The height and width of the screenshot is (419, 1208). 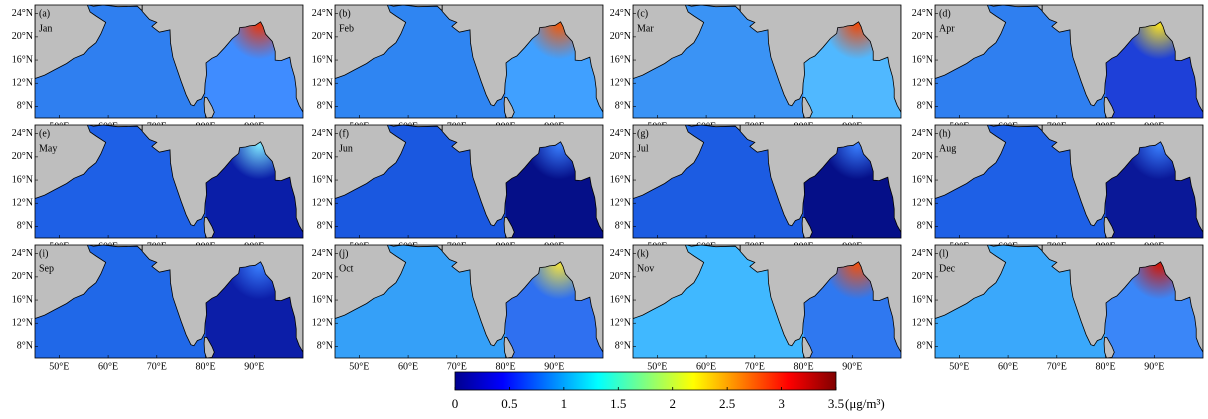 What do you see at coordinates (43, 253) in the screenshot?
I see `panel-label: (i)` at bounding box center [43, 253].